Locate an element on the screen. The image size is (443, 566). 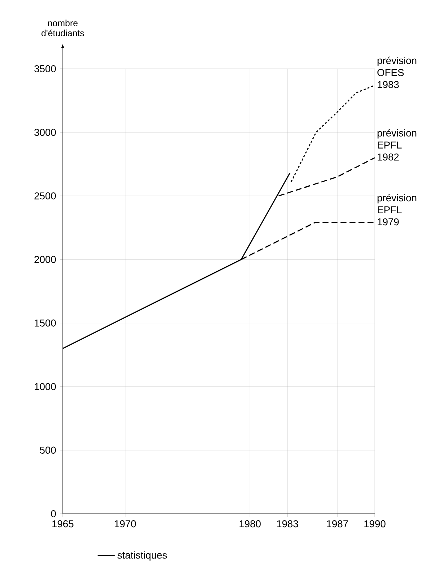
x-tick-label: 1970 is located at coordinates (125, 524).